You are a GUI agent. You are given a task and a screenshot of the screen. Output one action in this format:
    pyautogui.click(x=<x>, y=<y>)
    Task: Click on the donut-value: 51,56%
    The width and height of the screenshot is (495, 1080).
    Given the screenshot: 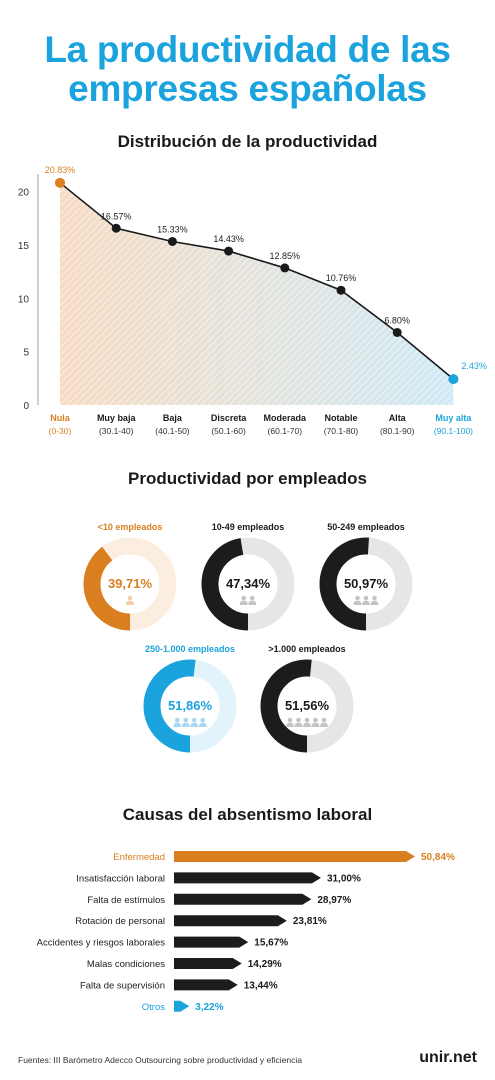 What is the action you would take?
    pyautogui.click(x=307, y=705)
    